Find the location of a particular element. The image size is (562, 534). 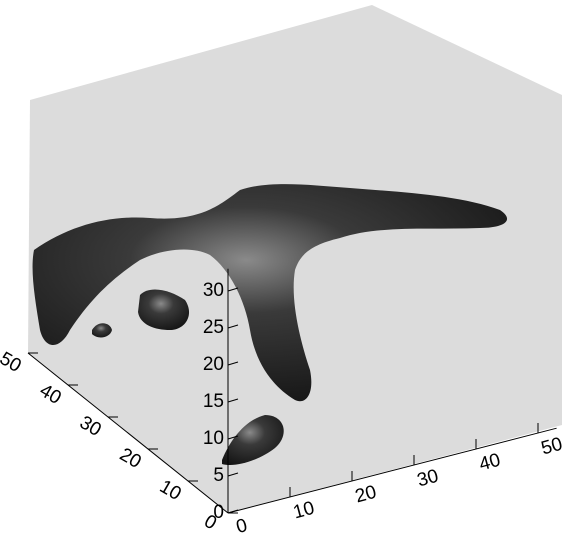

y-tick-label: 10 is located at coordinates (170, 490).